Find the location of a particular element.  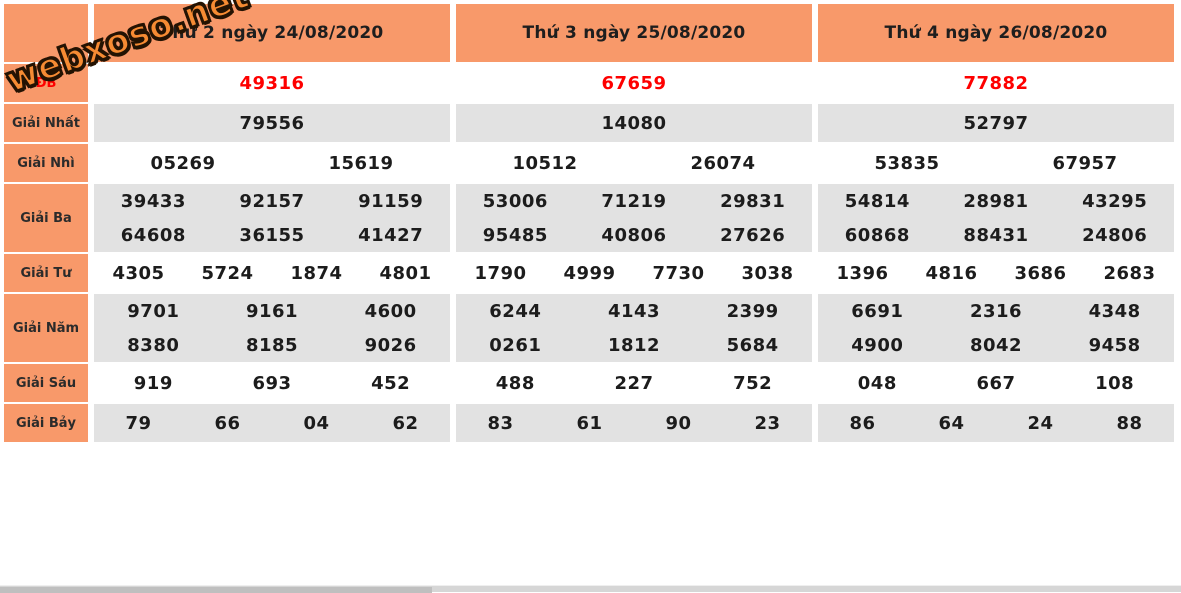

lottery-number: 048 is located at coordinates (877, 383).